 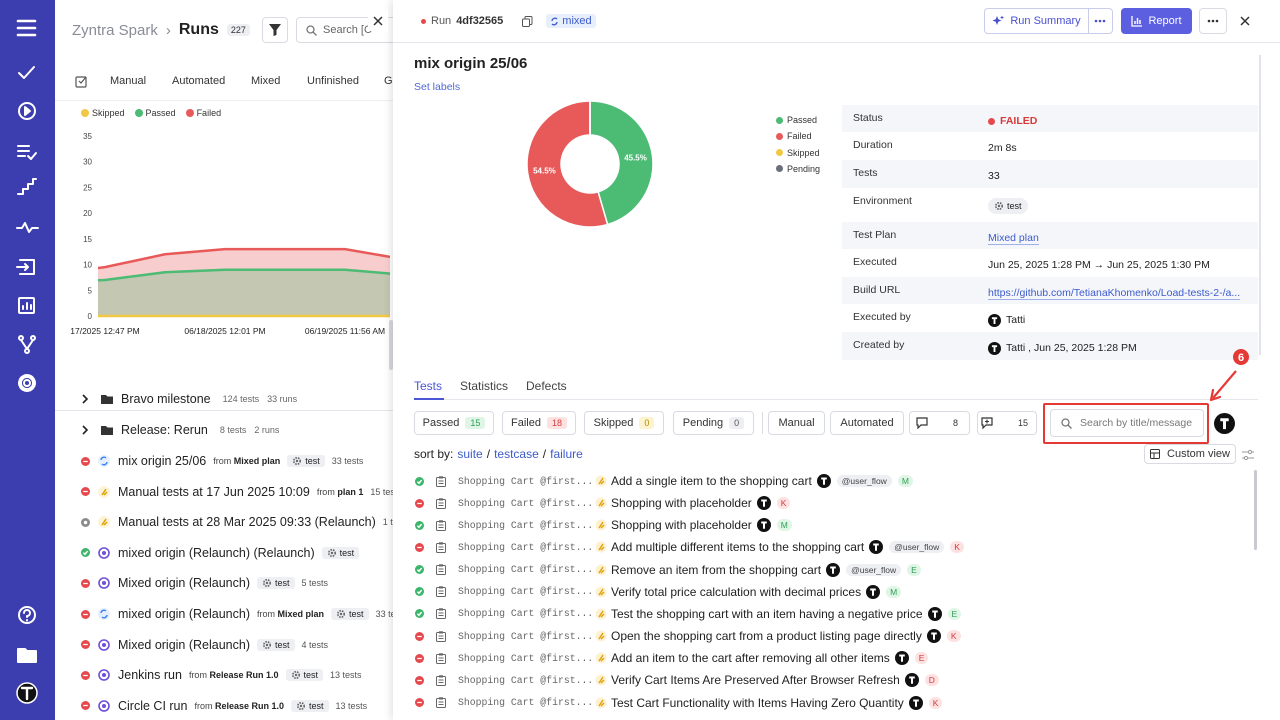 What do you see at coordinates (1190, 454) in the screenshot?
I see `custom-view-button: Custom view` at bounding box center [1190, 454].